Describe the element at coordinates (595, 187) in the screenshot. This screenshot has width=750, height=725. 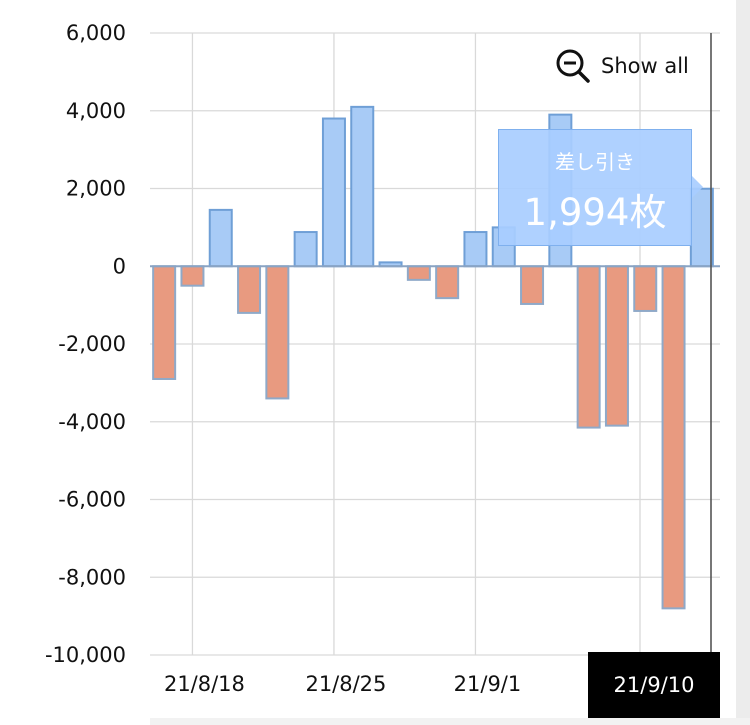
I see `tooltip: 差し引き 1,994枚` at that location.